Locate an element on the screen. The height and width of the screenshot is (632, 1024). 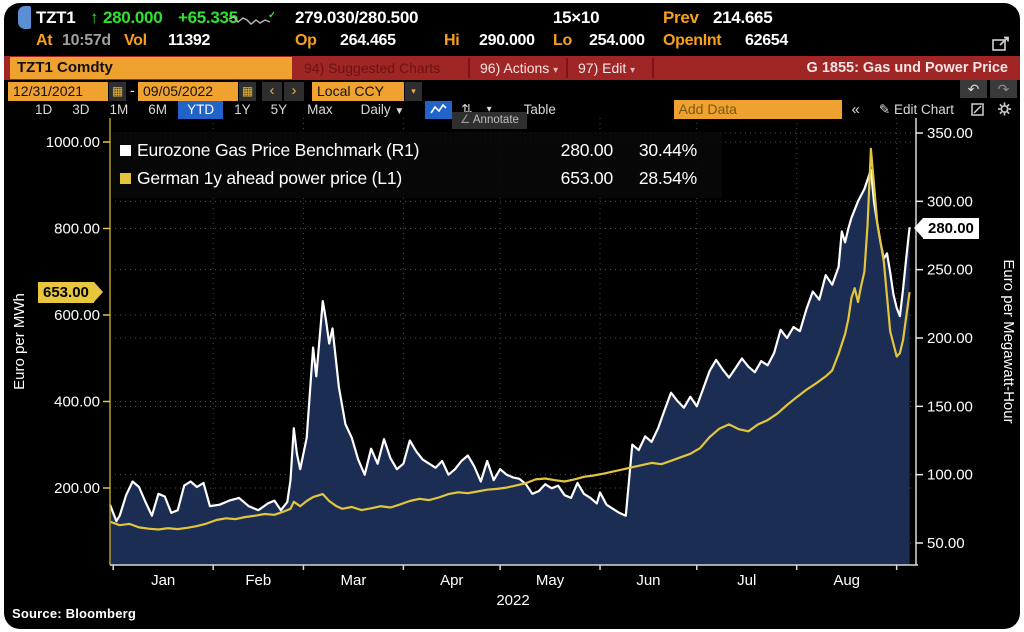
high-label: Hi is located at coordinates (452, 40).